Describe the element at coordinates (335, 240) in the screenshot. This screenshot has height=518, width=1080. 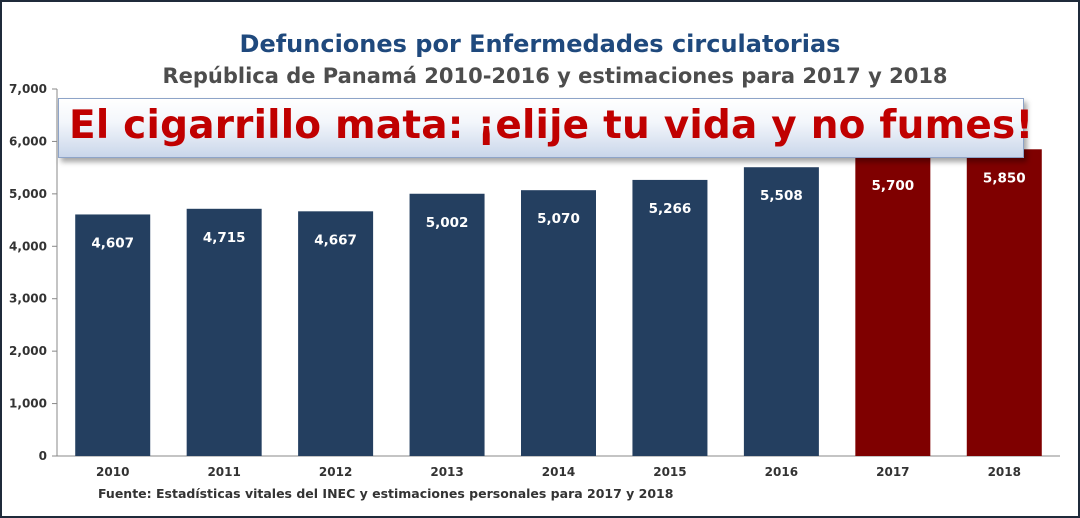
I see `data-label-2012: 4,667` at that location.